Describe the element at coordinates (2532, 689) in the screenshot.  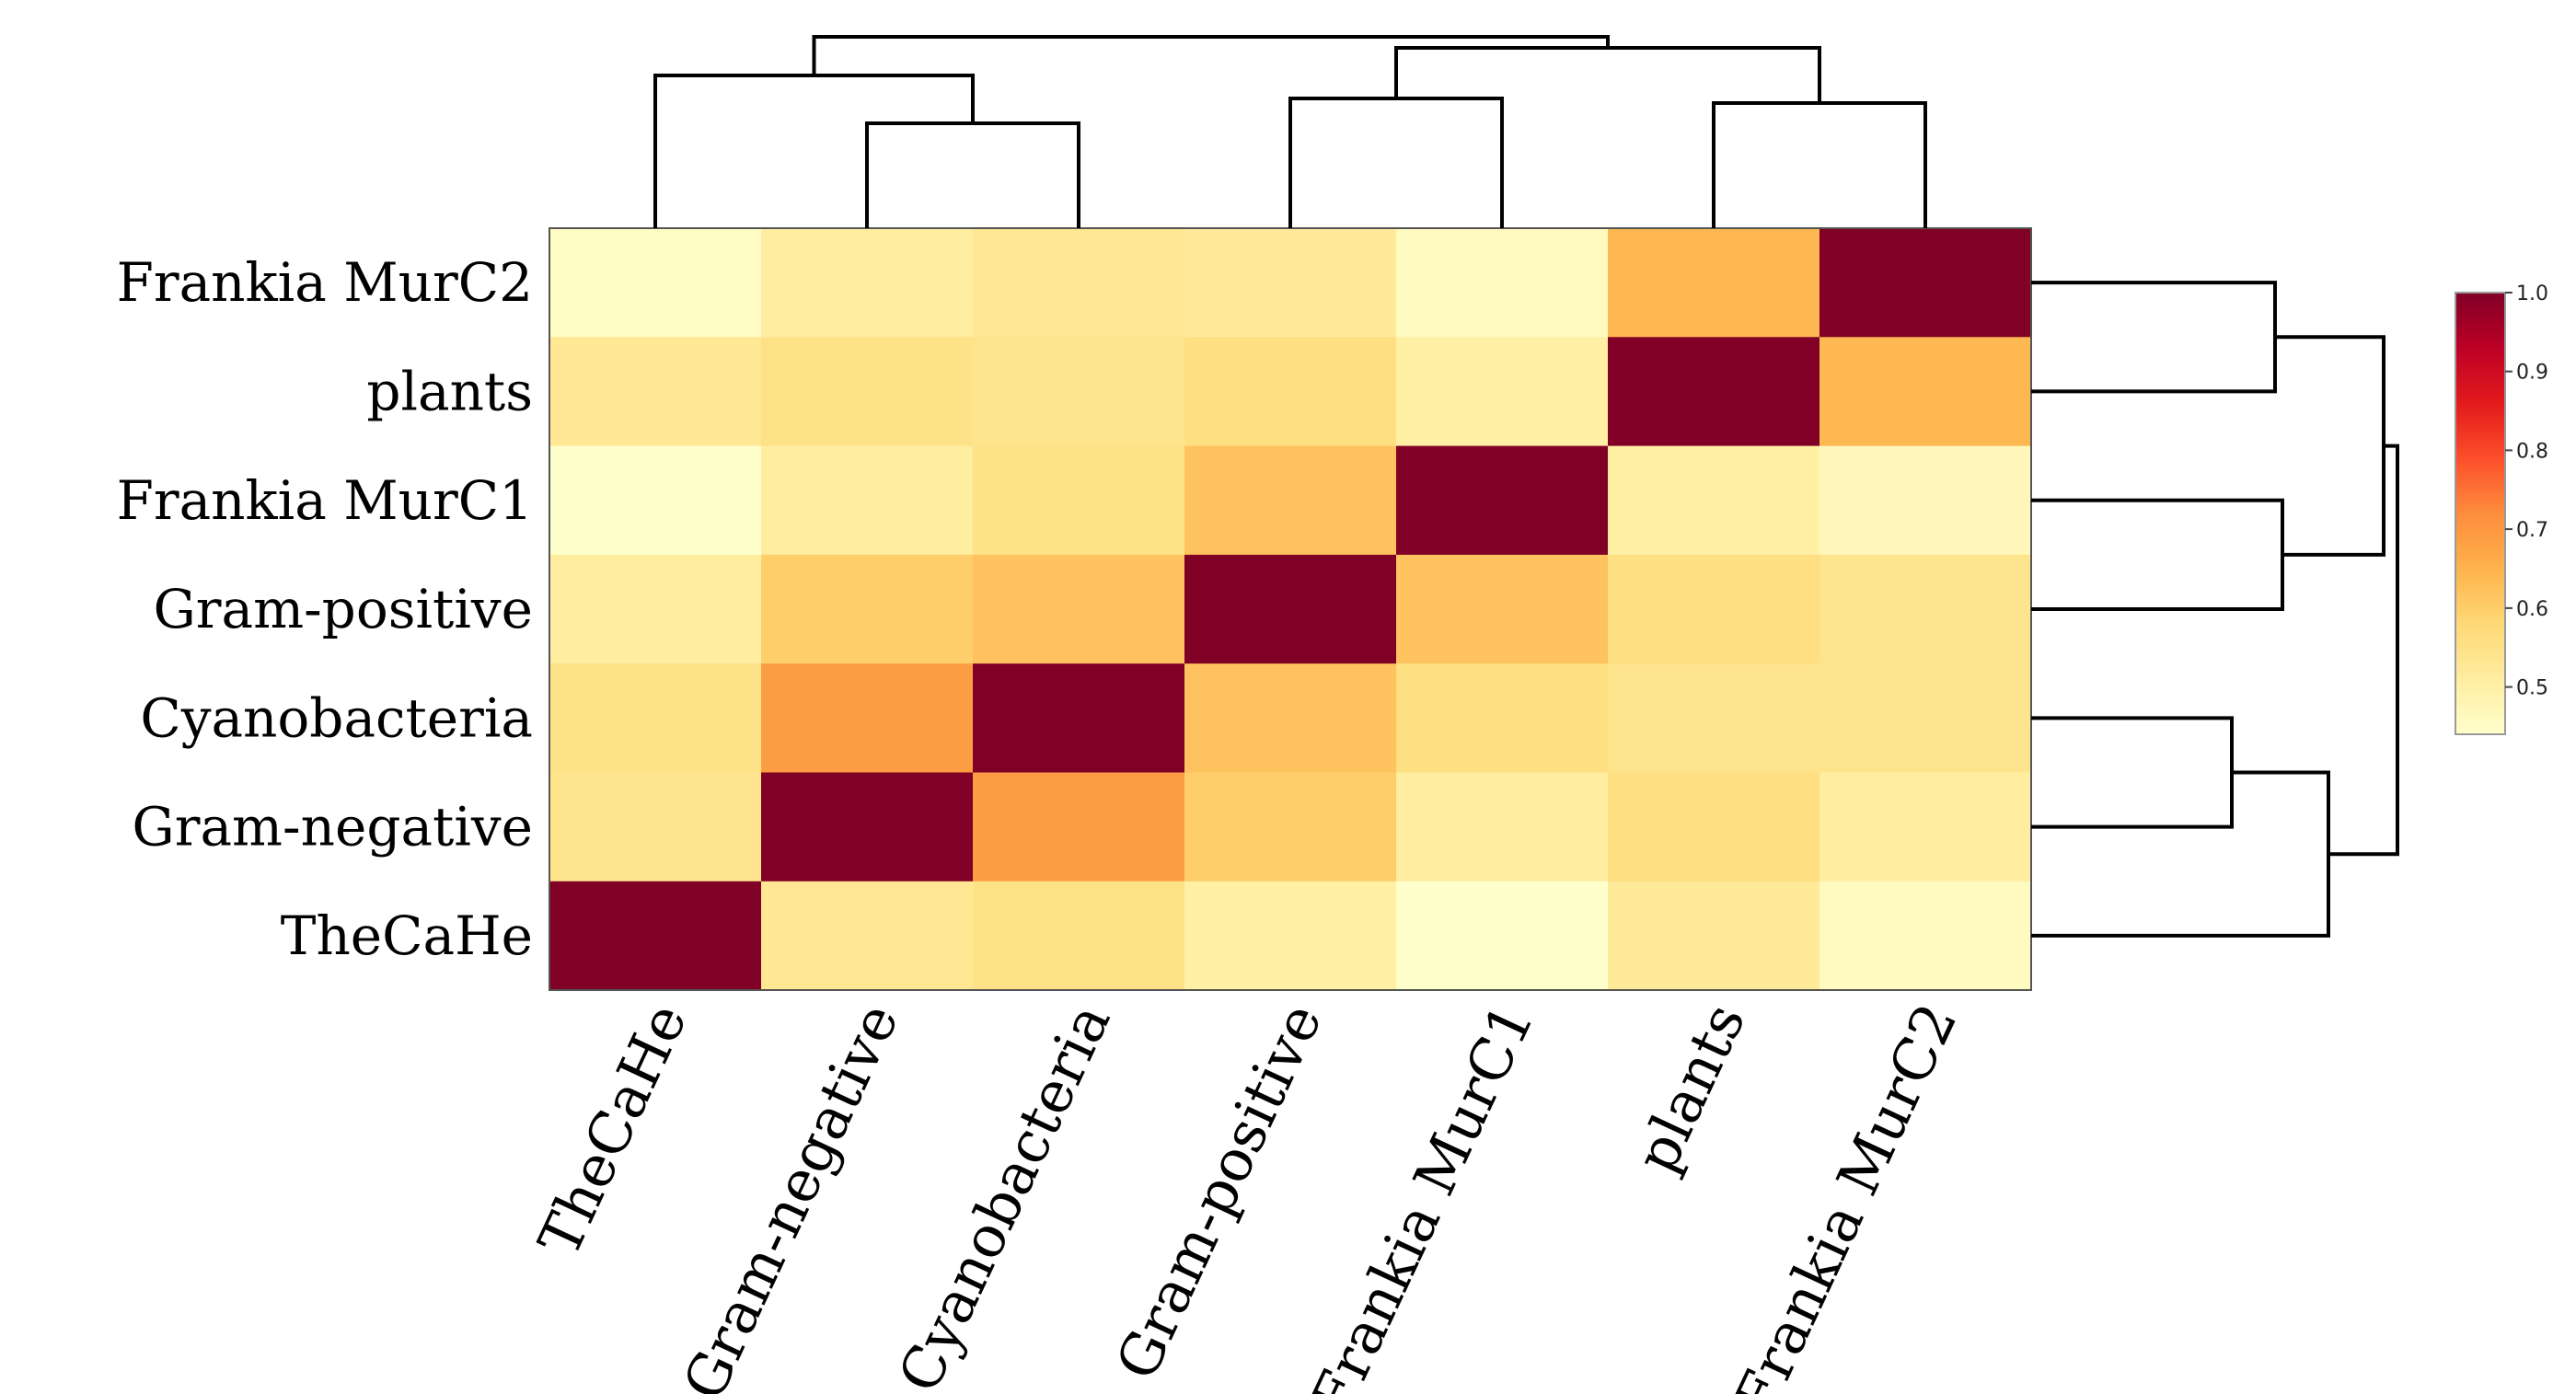
I see `colorbar-tick-label: 0.5` at that location.